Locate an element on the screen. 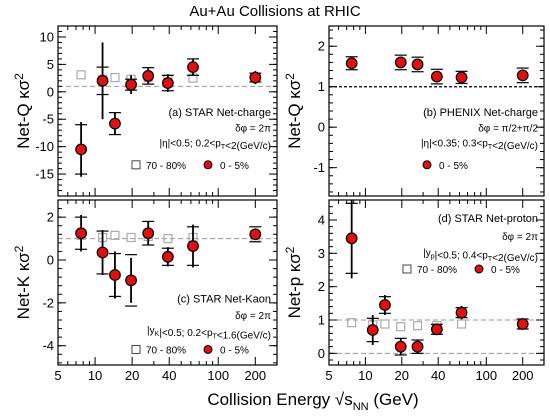 Image resolution: width=550 pixels, height=416 pixels. panel-cuts: |η|<0.5; 0.2<pT<2(GeV/c) is located at coordinates (216, 146).